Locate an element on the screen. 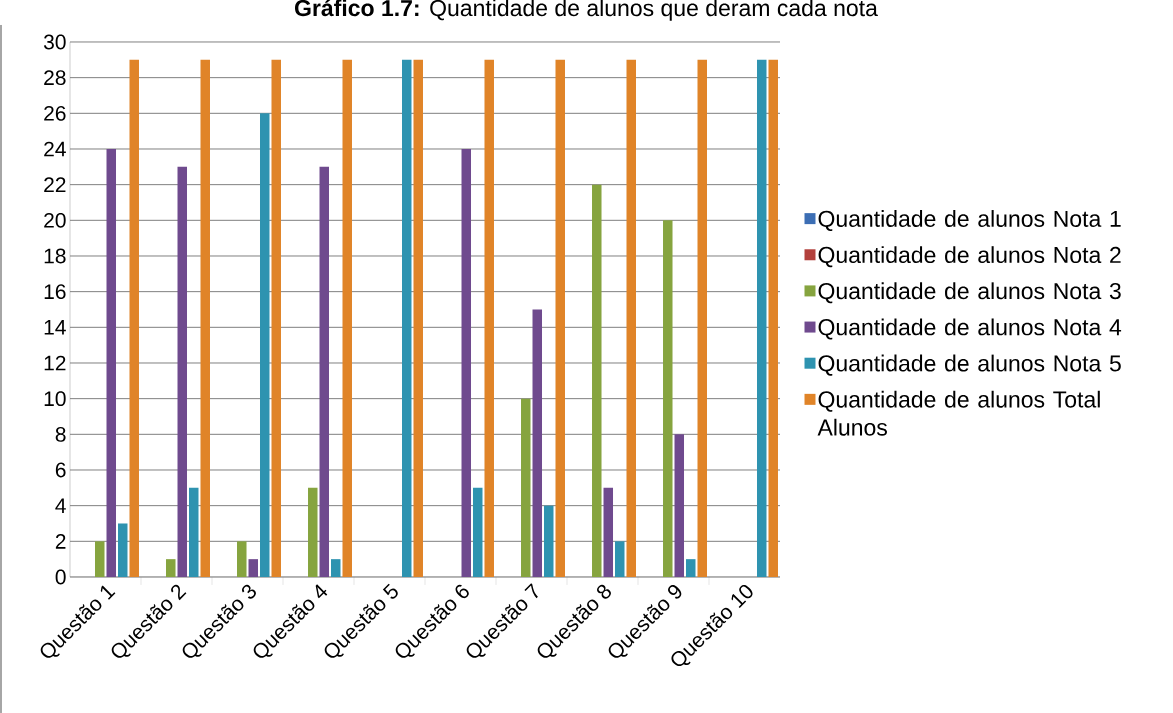 Image resolution: width=1173 pixels, height=713 pixels. y-tick-label: 18 is located at coordinates (55, 256).